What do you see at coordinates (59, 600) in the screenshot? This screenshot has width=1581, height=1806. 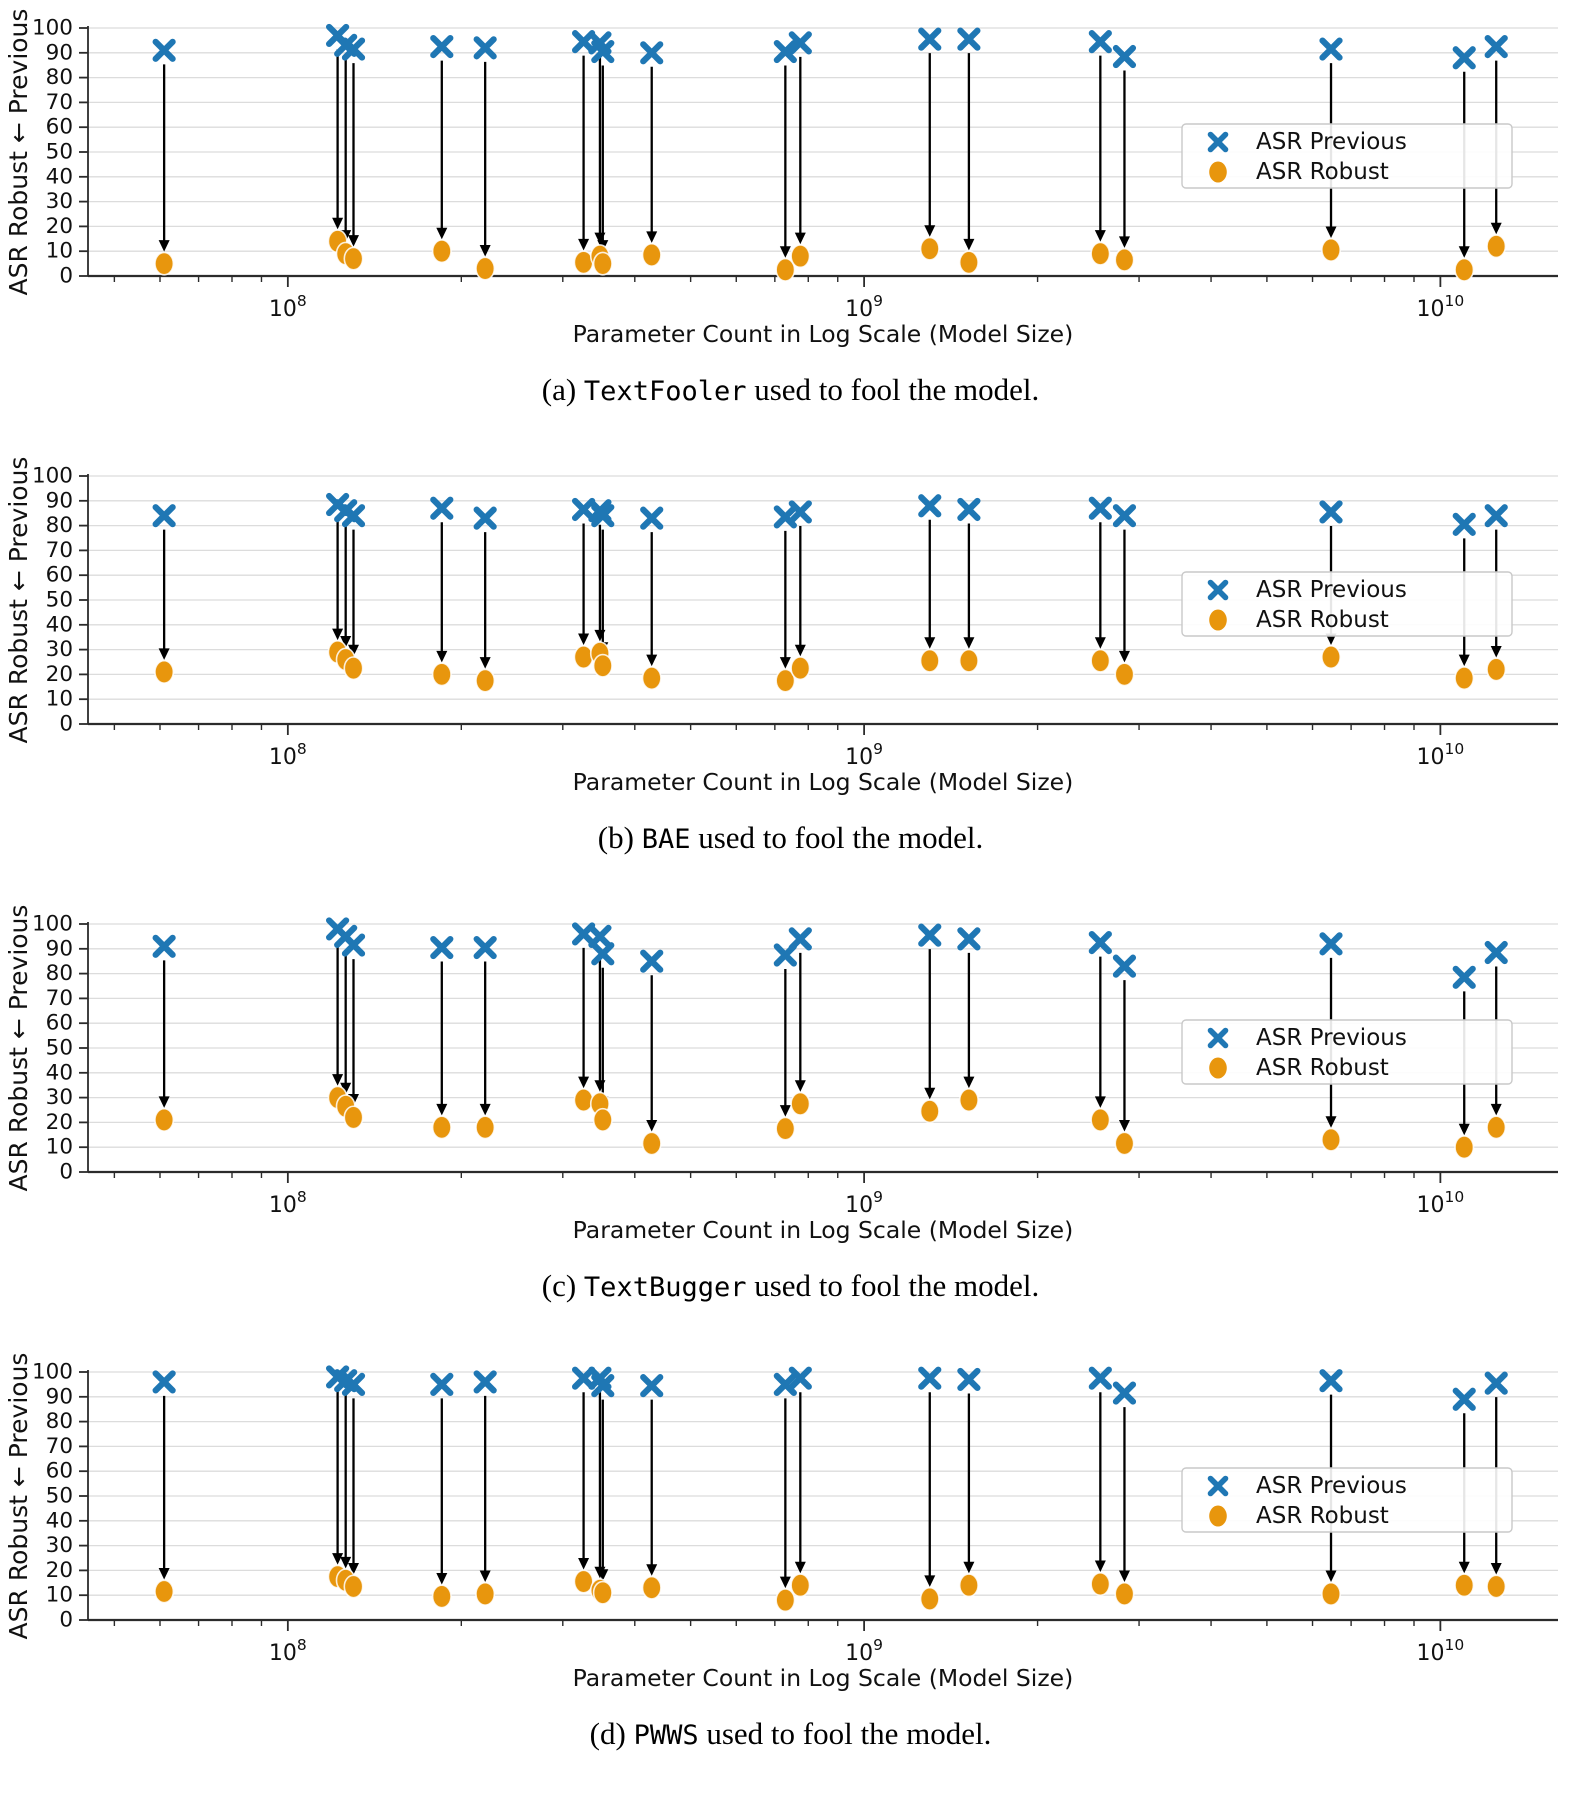 I see `y-tick-label: 50` at bounding box center [59, 600].